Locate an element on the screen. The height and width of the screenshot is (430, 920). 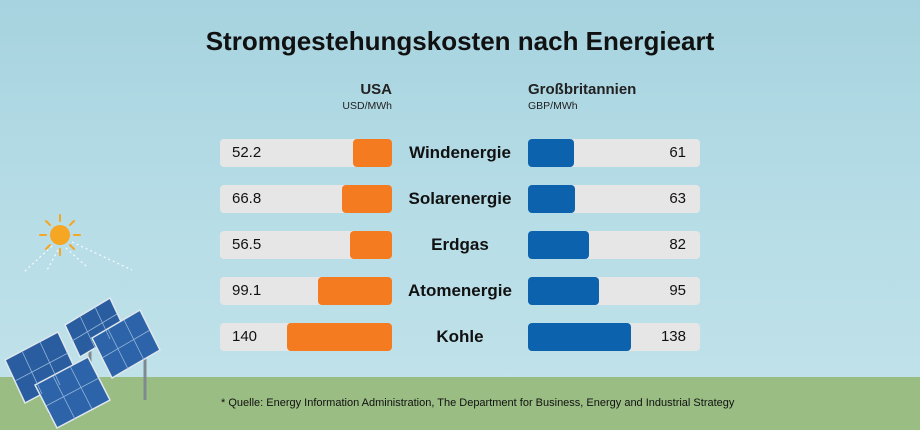
category-label-atomenergie: Atomenergie is located at coordinates (460, 290).